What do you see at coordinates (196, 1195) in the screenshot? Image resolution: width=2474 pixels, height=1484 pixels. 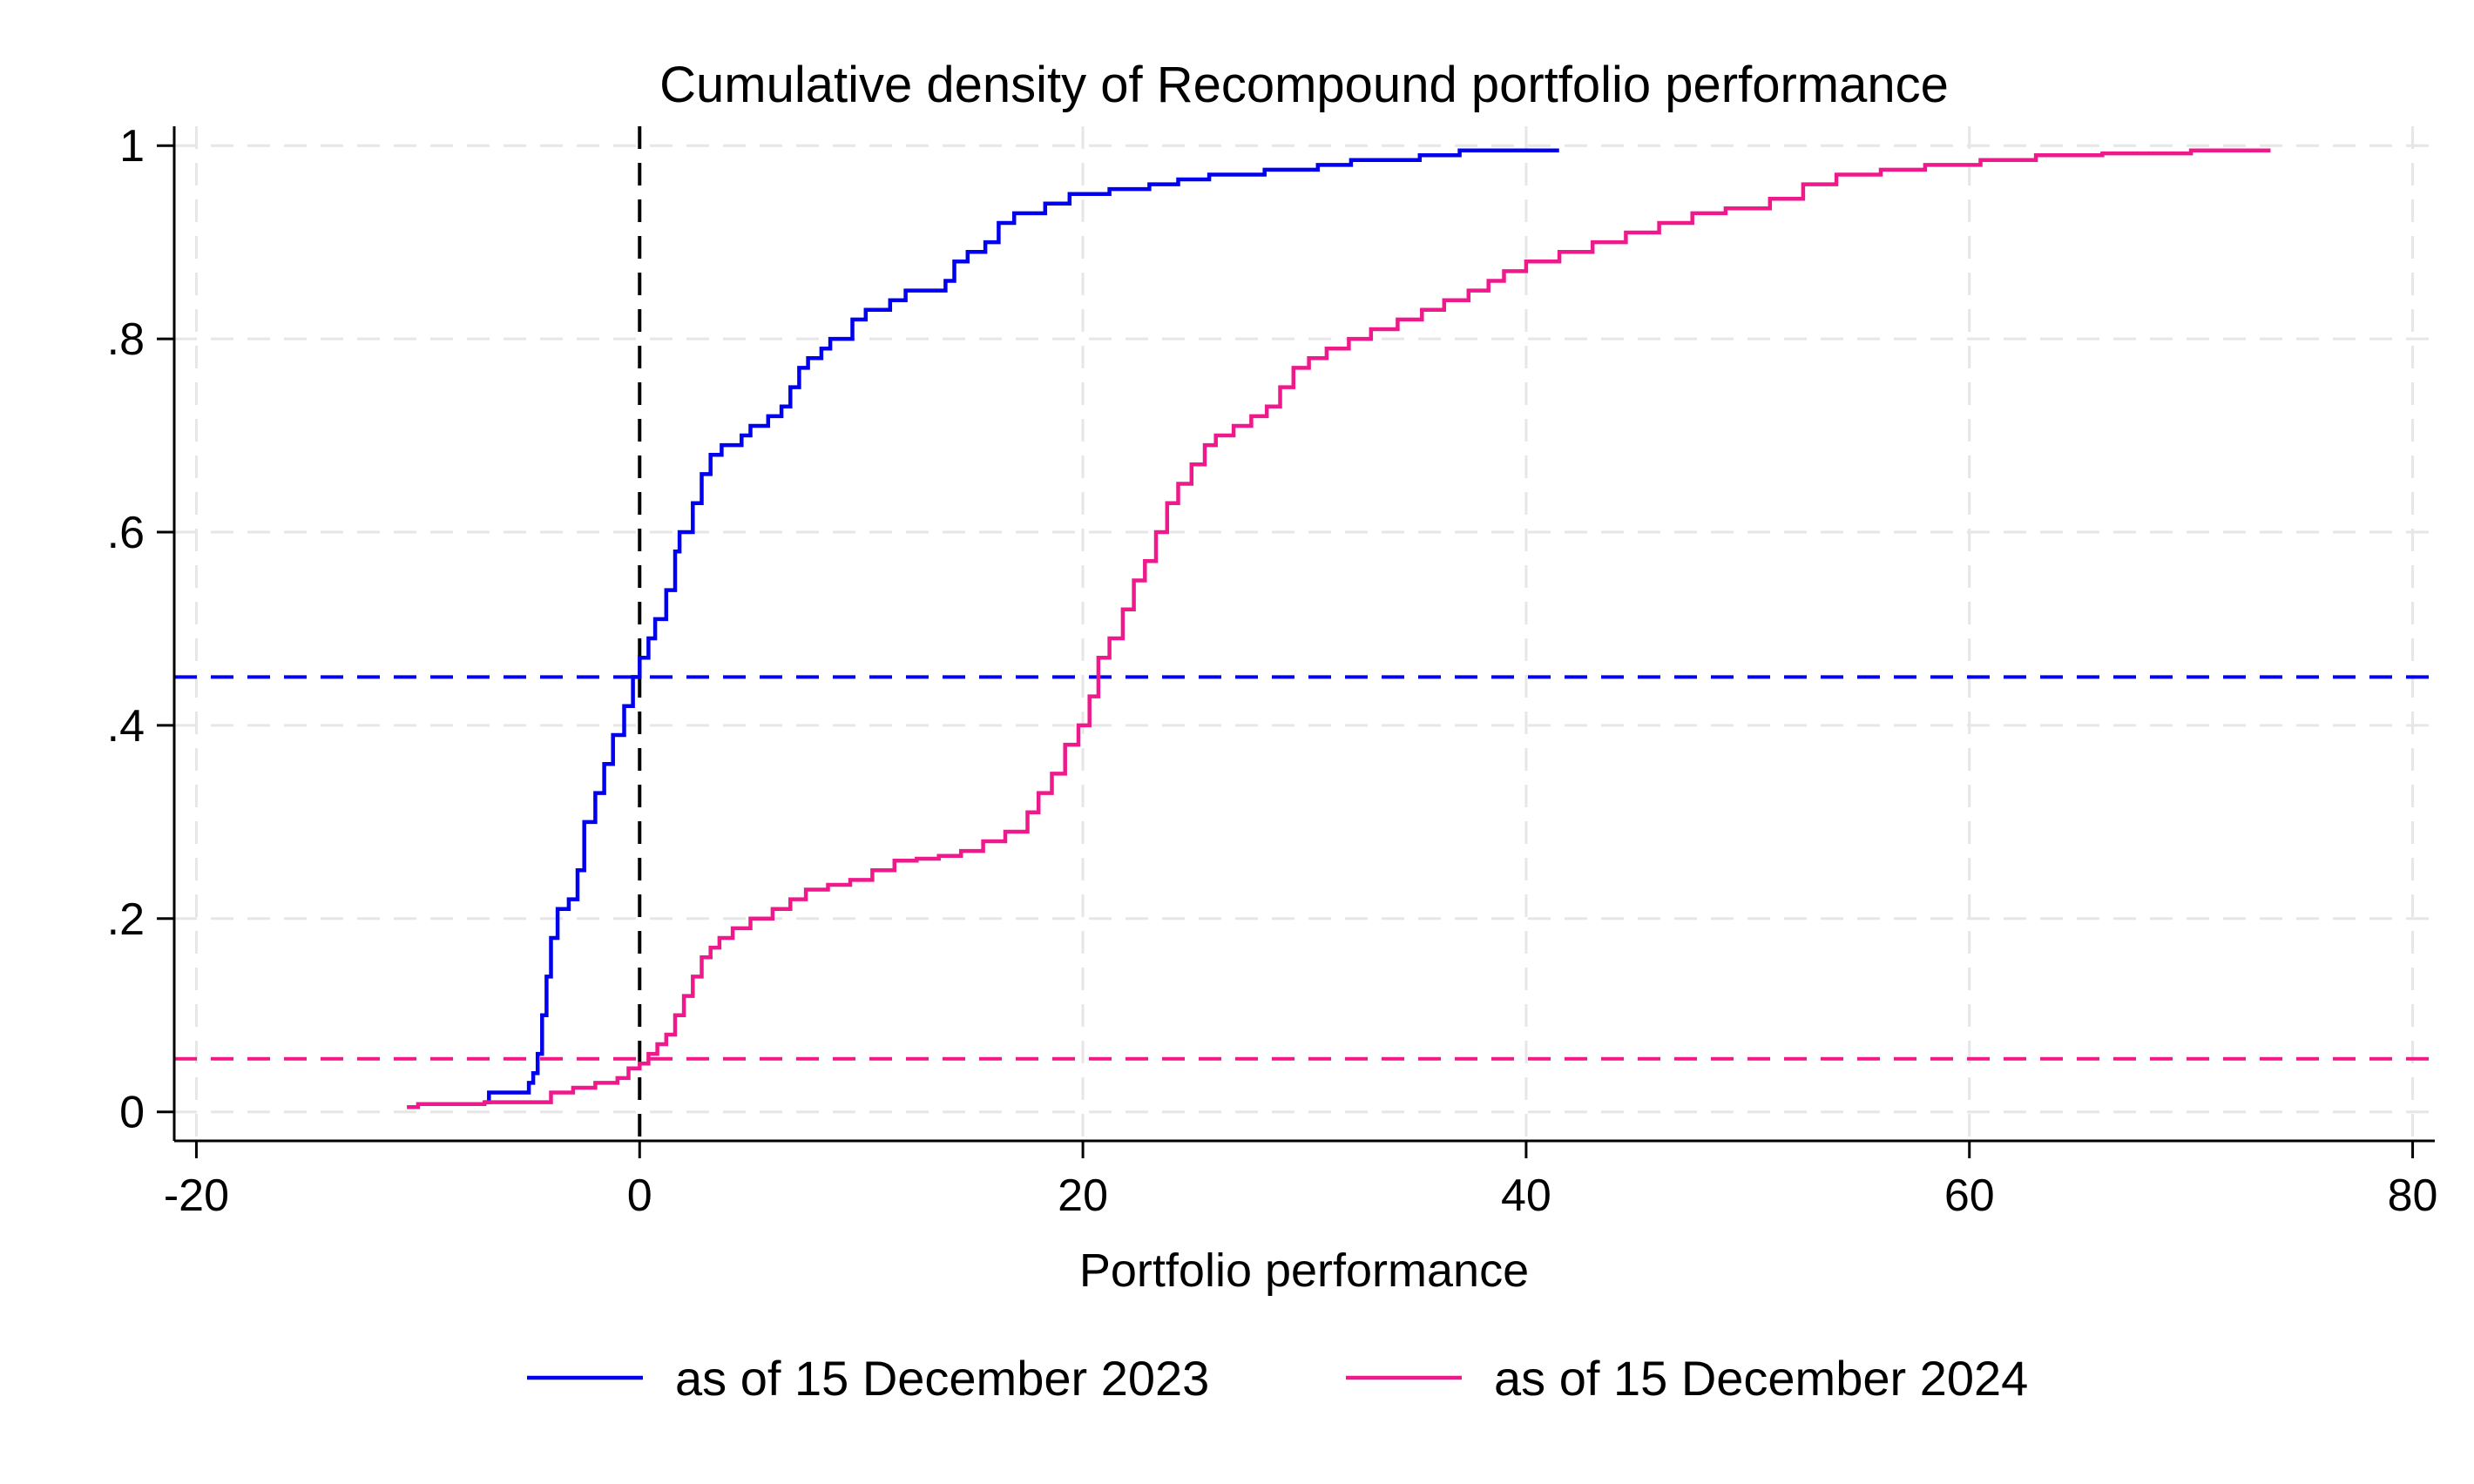 I see `x-tick-label: -20` at bounding box center [196, 1195].